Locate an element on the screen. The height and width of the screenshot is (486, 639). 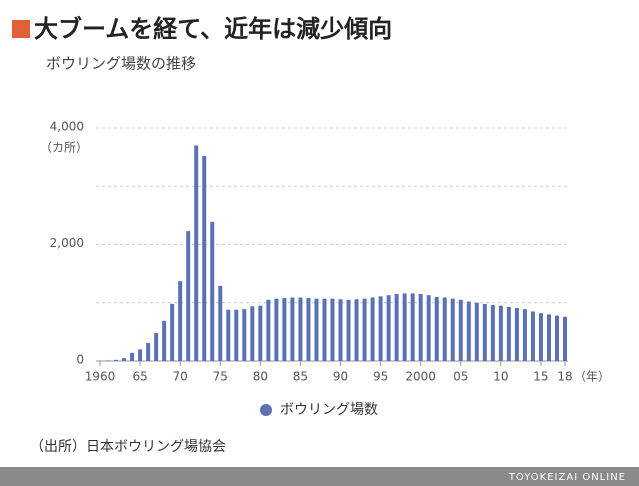
x-unit: （年） is located at coordinates (592, 377).